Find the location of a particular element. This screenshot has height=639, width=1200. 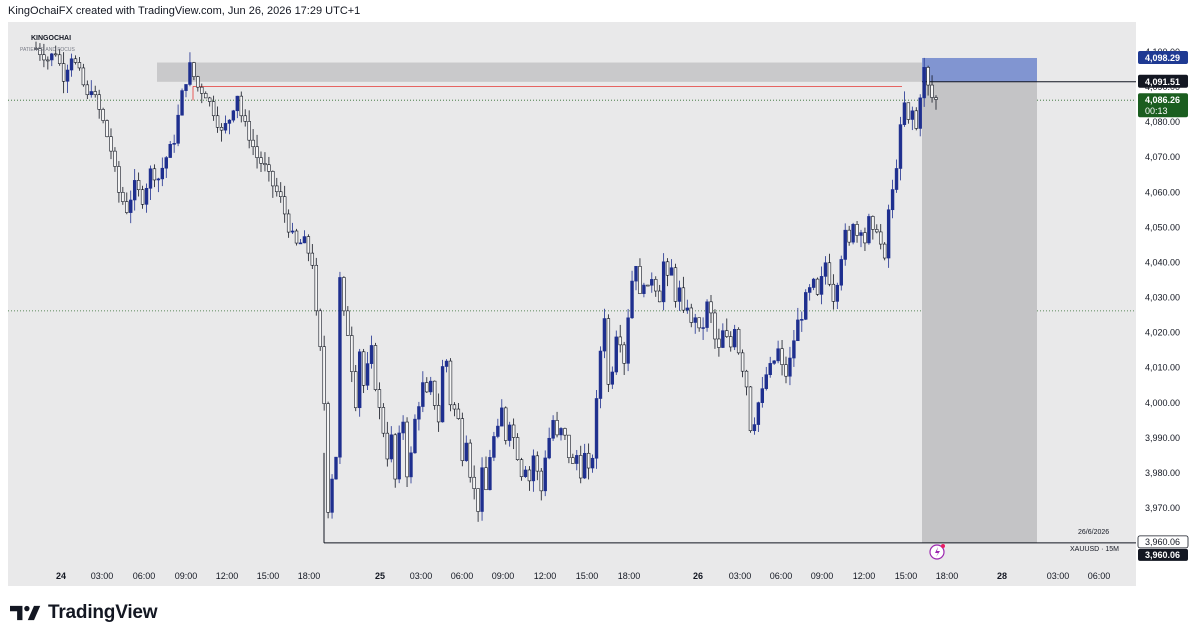

symbol-label: XAUUSD · 15M is located at coordinates (1094, 549).